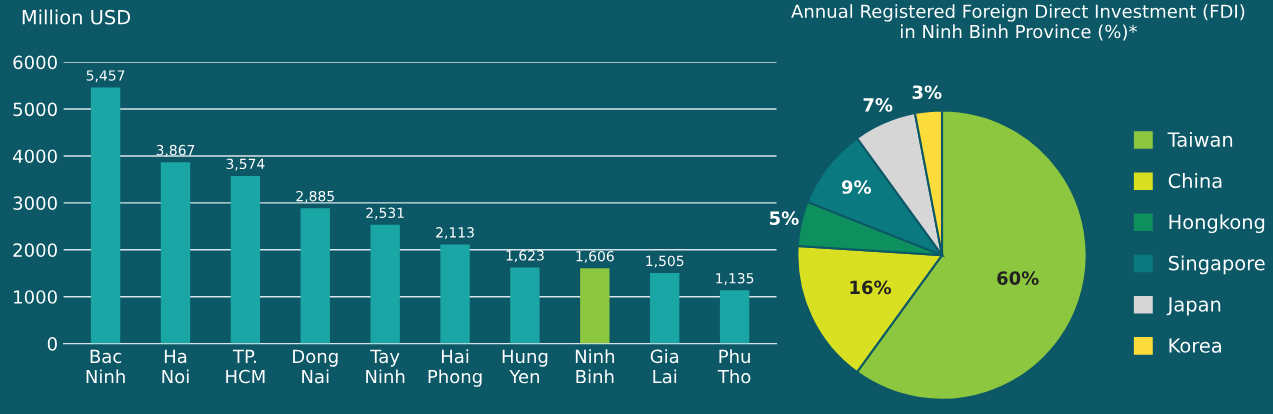  I want to click on y-axis-title: Million USD, so click(76, 17).